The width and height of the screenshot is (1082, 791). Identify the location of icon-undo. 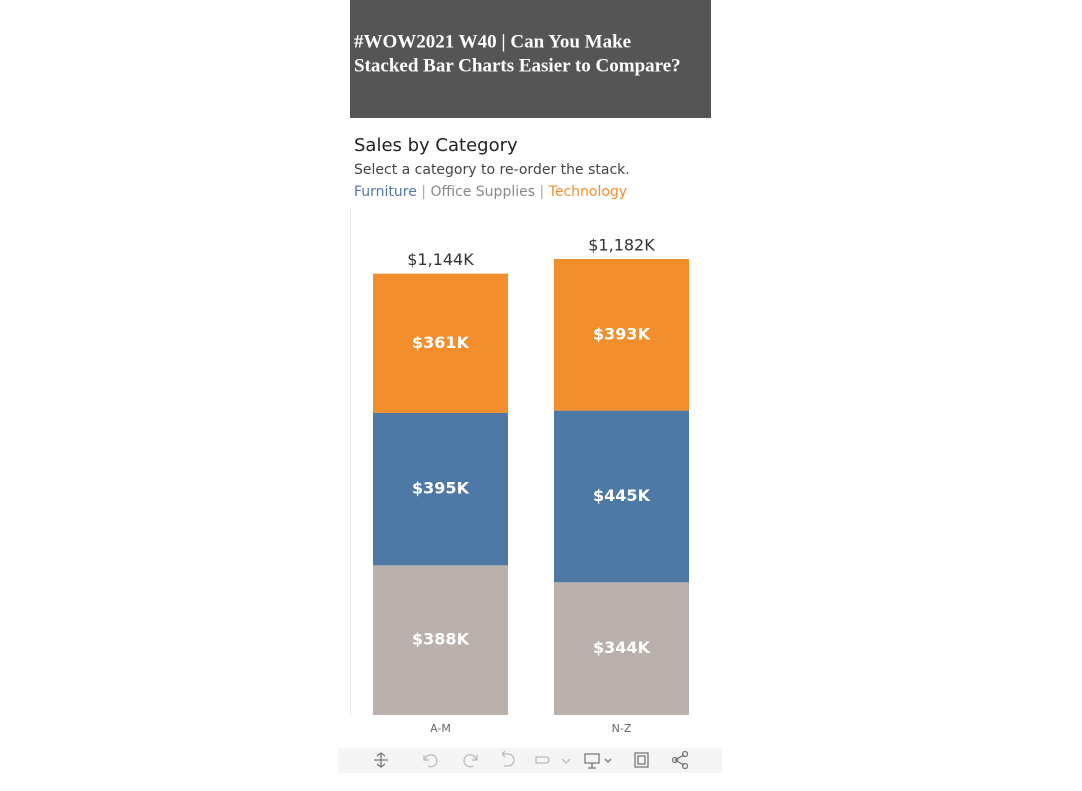
(430, 761).